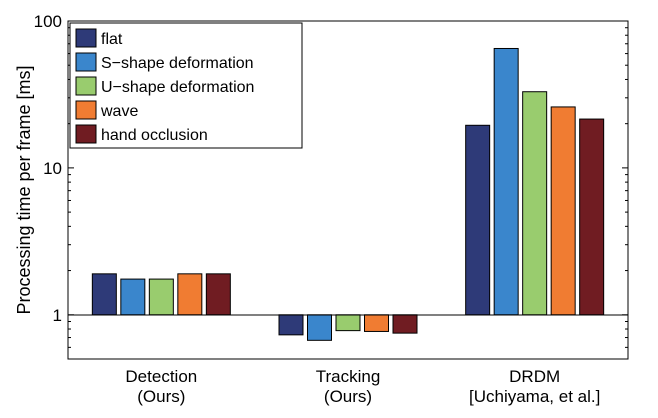  Describe the element at coordinates (348, 376) in the screenshot. I see `x-tick-label: Tracking` at that location.